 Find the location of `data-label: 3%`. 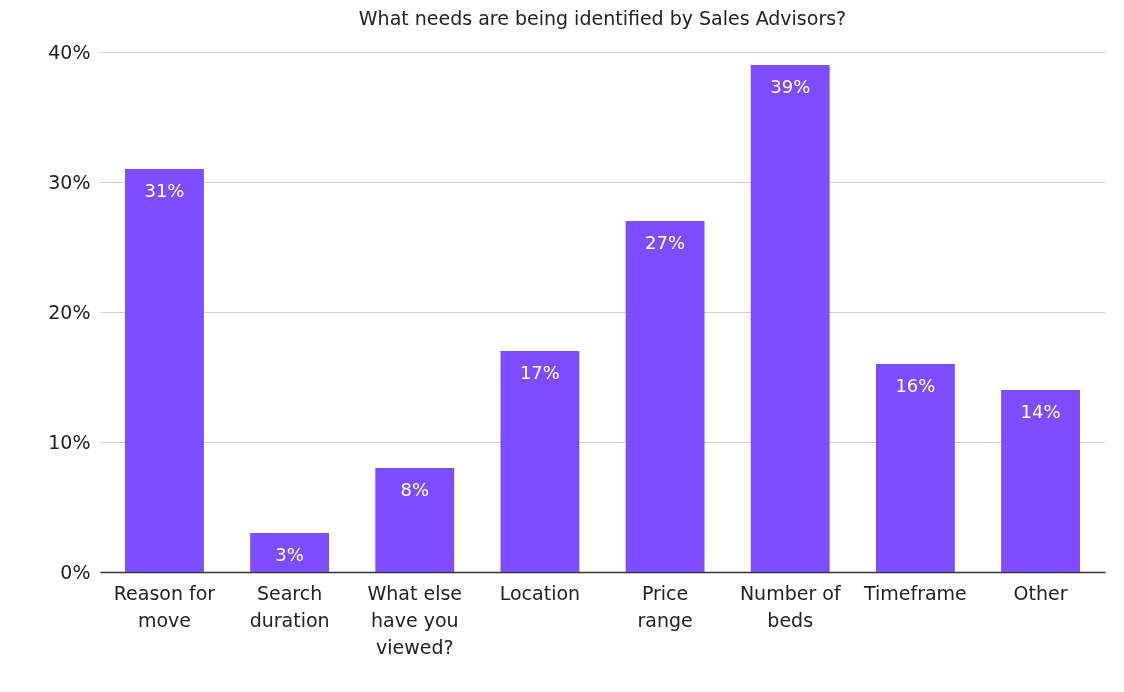

data-label: 3% is located at coordinates (289, 554).